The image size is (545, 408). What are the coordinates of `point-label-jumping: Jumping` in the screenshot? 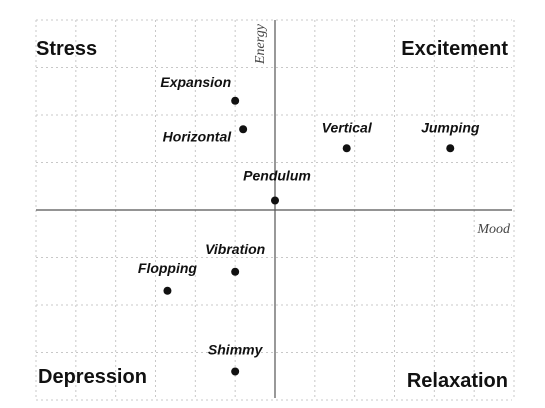 It's located at (450, 127).